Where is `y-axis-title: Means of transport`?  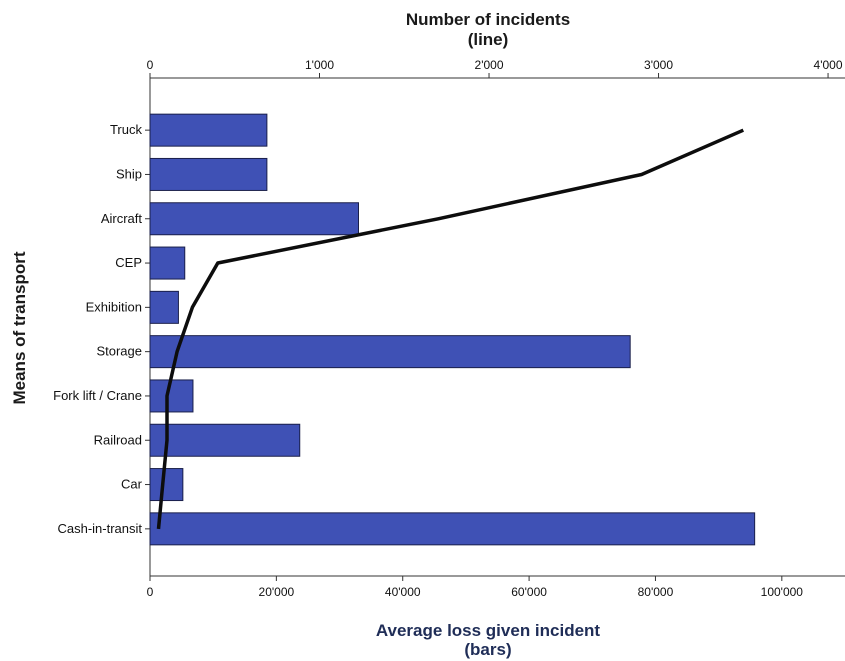
y-axis-title: Means of transport is located at coordinates (19, 327).